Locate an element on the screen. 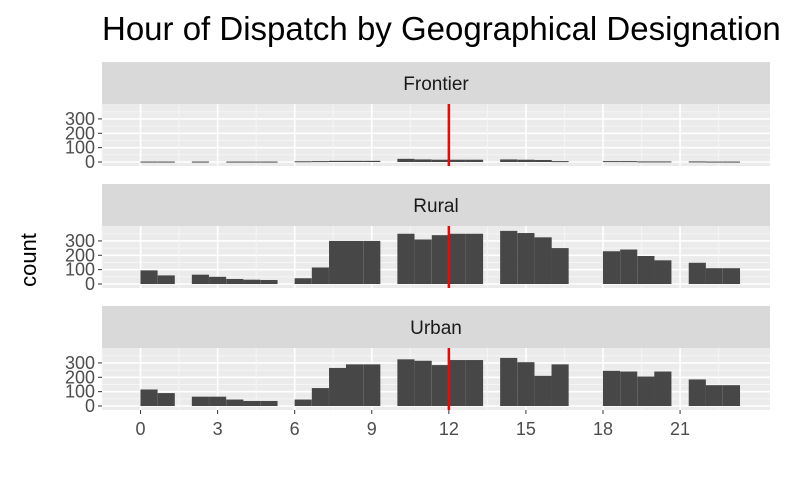 The image size is (800, 494). x-tick-label: 9 is located at coordinates (372, 429).